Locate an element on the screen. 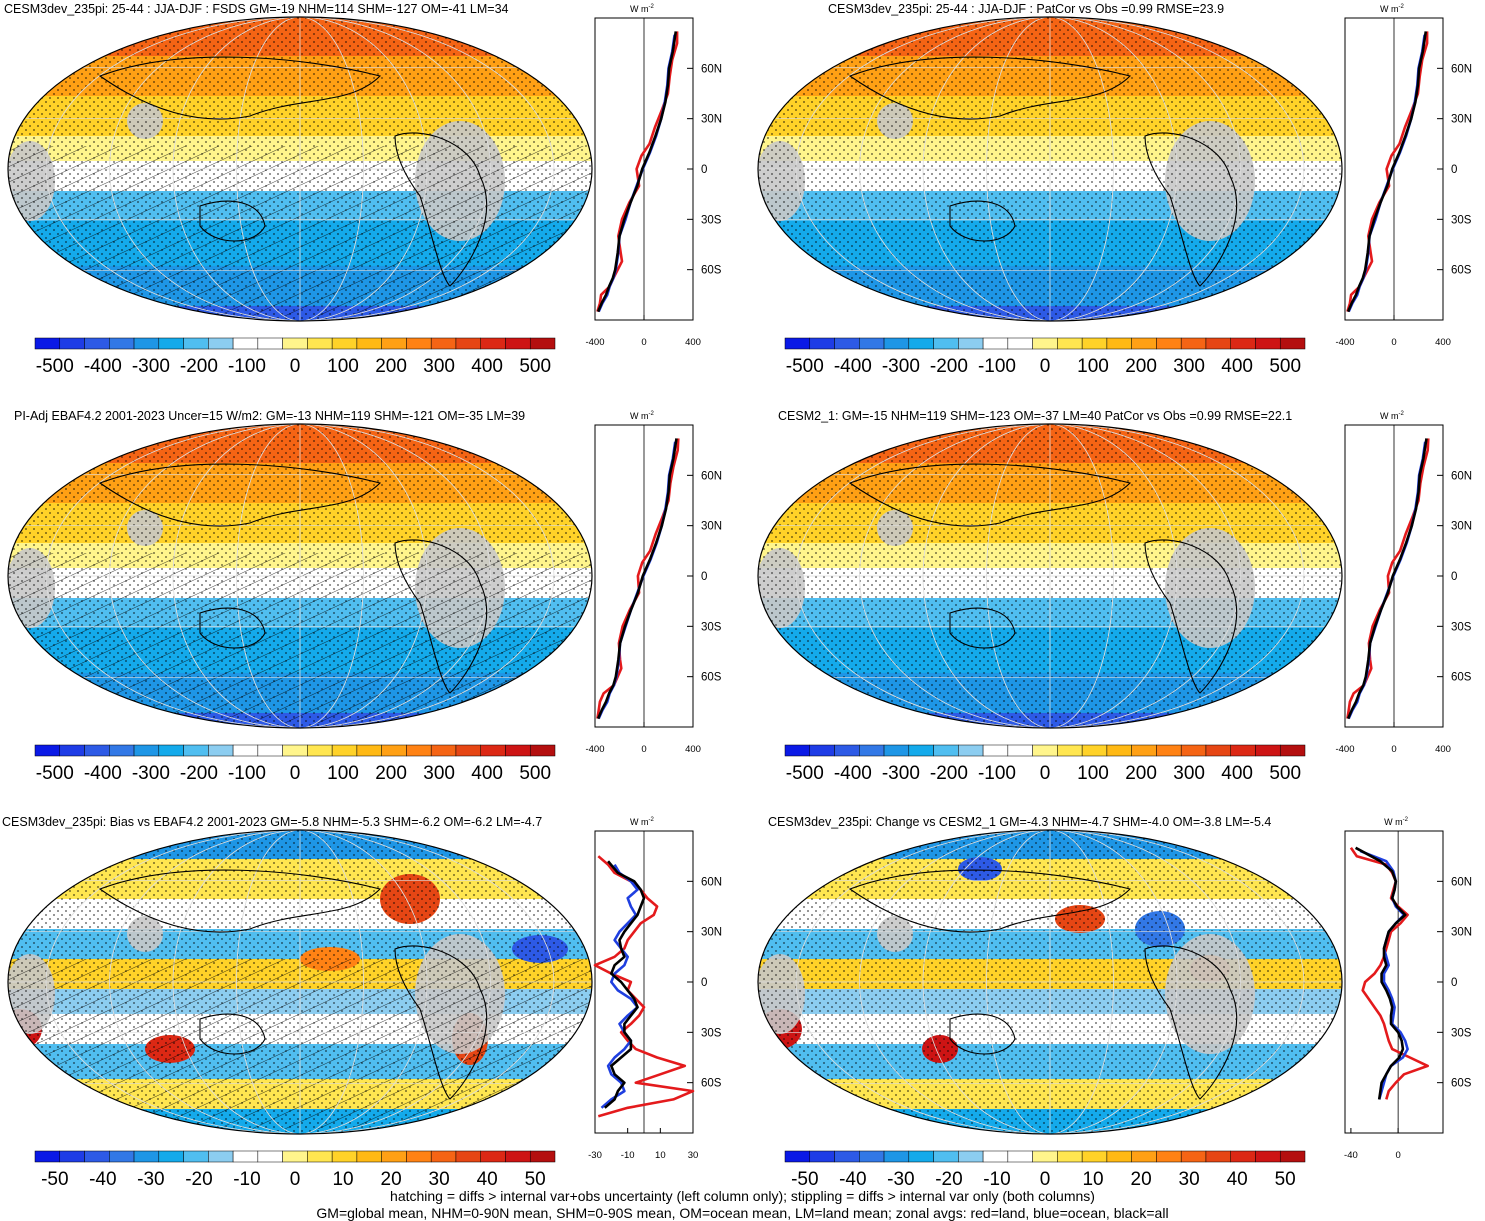  zonal-xtick-label: -400 is located at coordinates (594, 342).